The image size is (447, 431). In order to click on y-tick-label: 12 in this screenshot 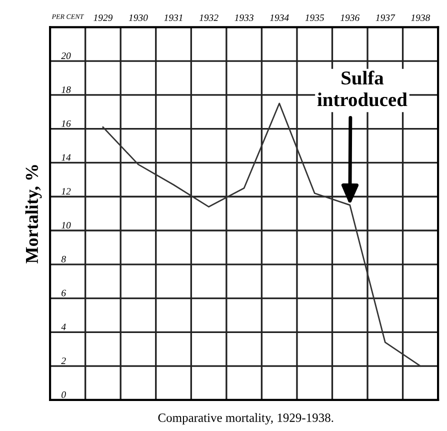, I will do `click(66, 191)`.